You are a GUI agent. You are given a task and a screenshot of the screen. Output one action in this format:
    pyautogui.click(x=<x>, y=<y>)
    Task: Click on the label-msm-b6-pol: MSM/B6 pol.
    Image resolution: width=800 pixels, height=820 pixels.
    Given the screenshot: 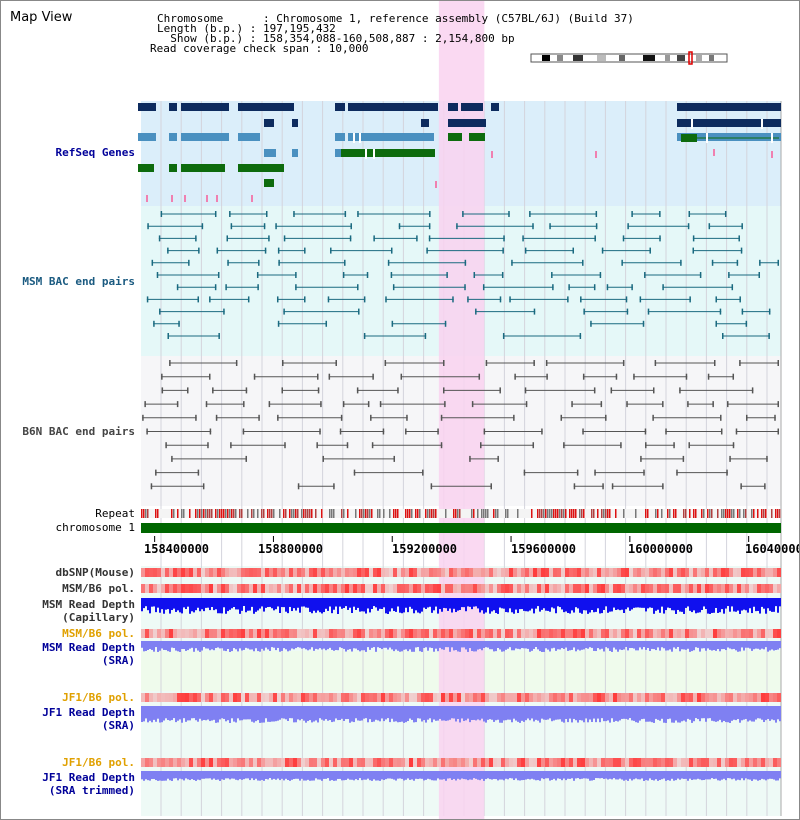 What is the action you would take?
    pyautogui.click(x=98, y=588)
    